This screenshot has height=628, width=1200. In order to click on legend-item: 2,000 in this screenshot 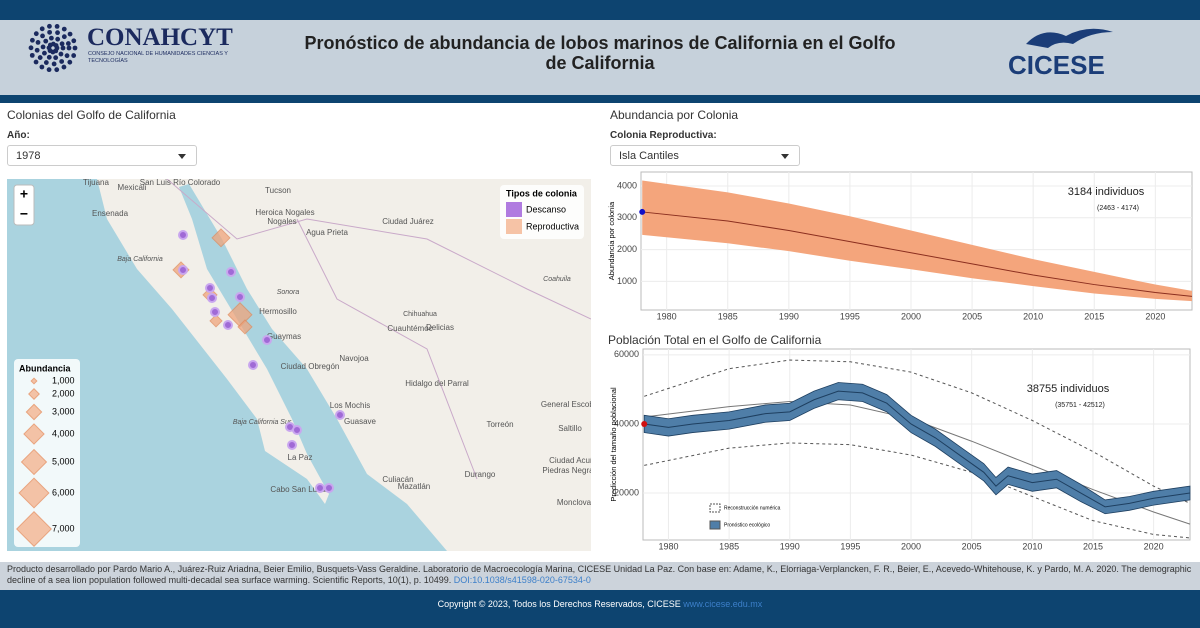, I will do `click(63, 393)`.